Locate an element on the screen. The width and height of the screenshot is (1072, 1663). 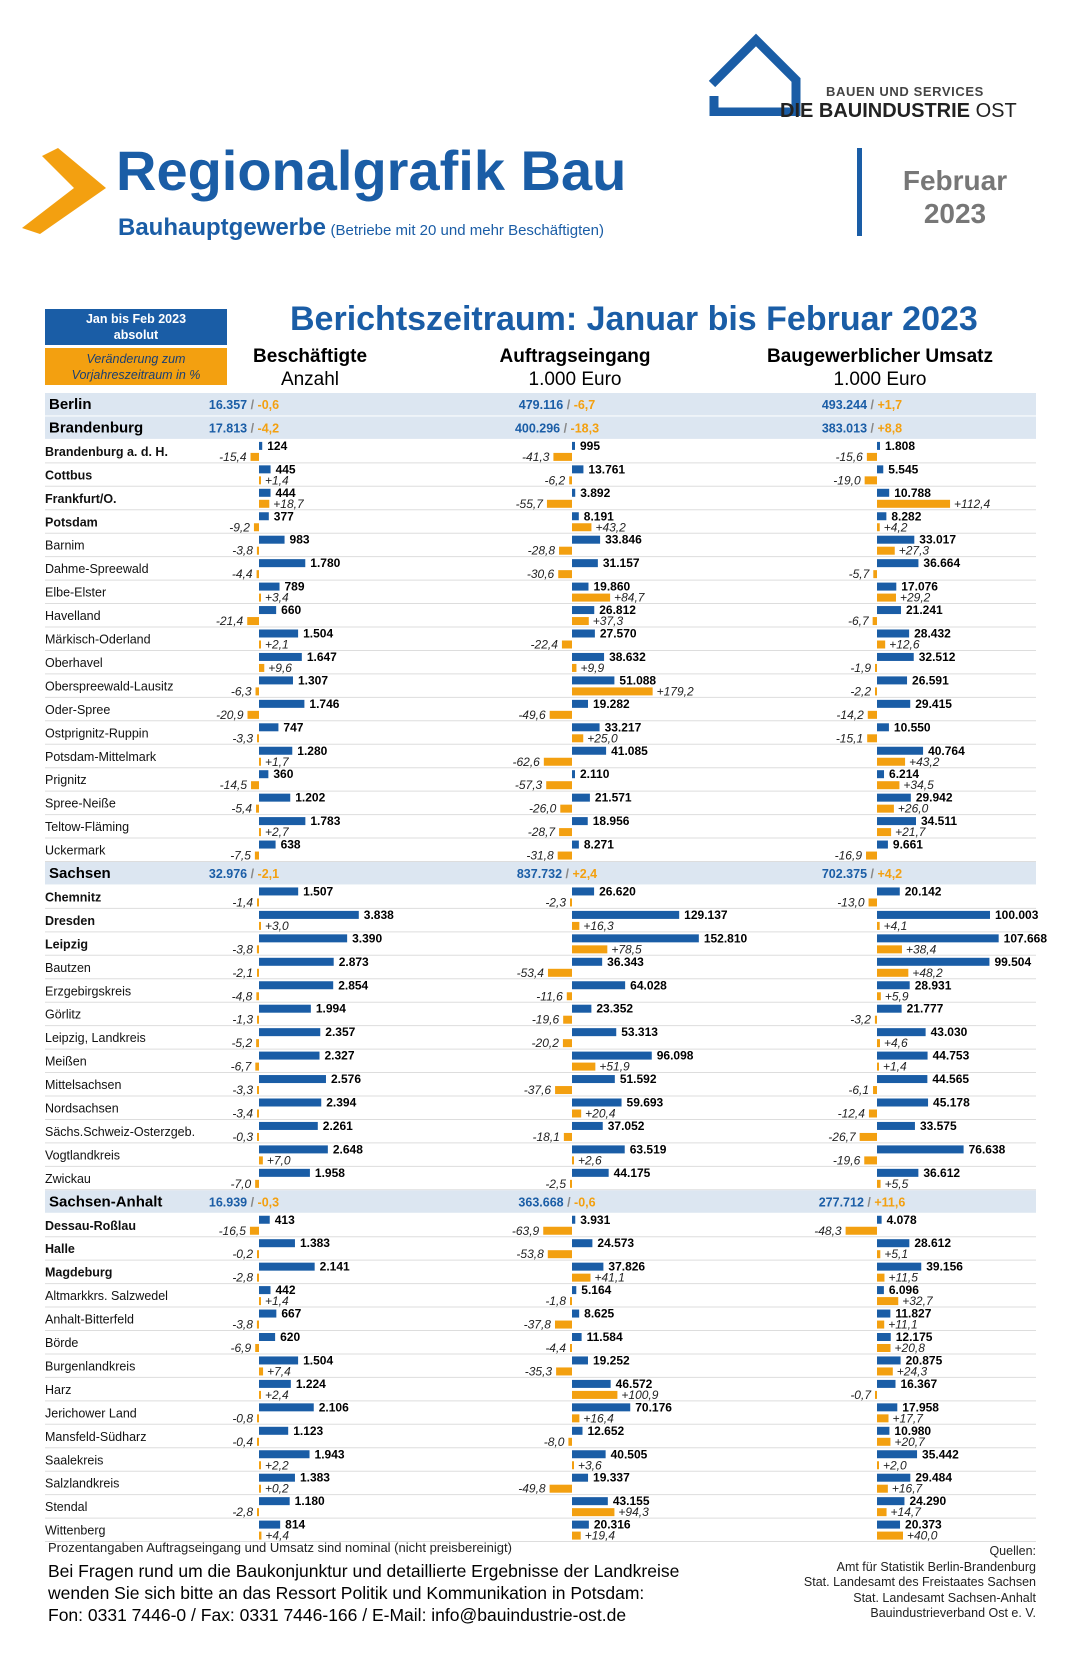
abs-value-label: 40.505 is located at coordinates (629, 1454).